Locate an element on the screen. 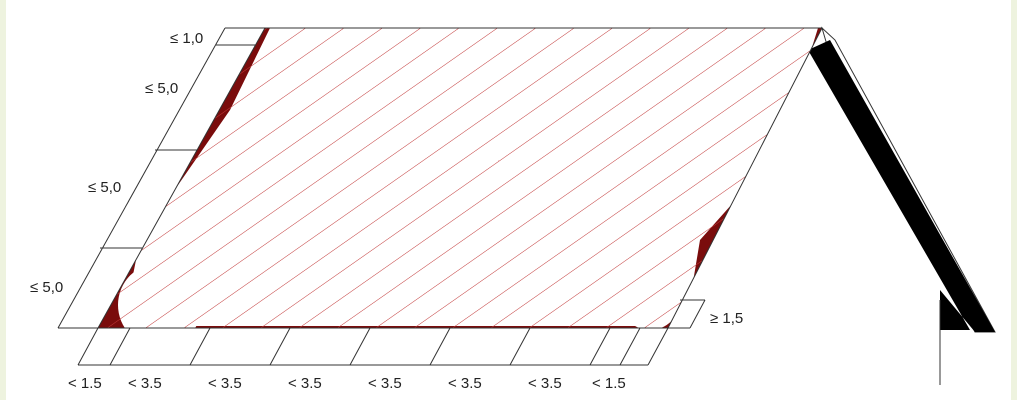 The width and height of the screenshot is (1017, 400). dimension-label: ≤ 1,0 is located at coordinates (186, 38).